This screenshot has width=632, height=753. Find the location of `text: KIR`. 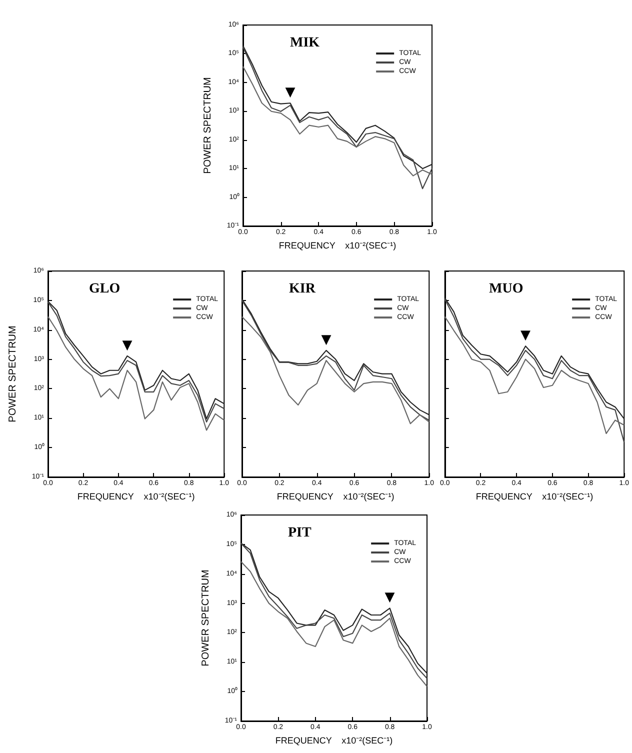

text: KIR is located at coordinates (302, 289).